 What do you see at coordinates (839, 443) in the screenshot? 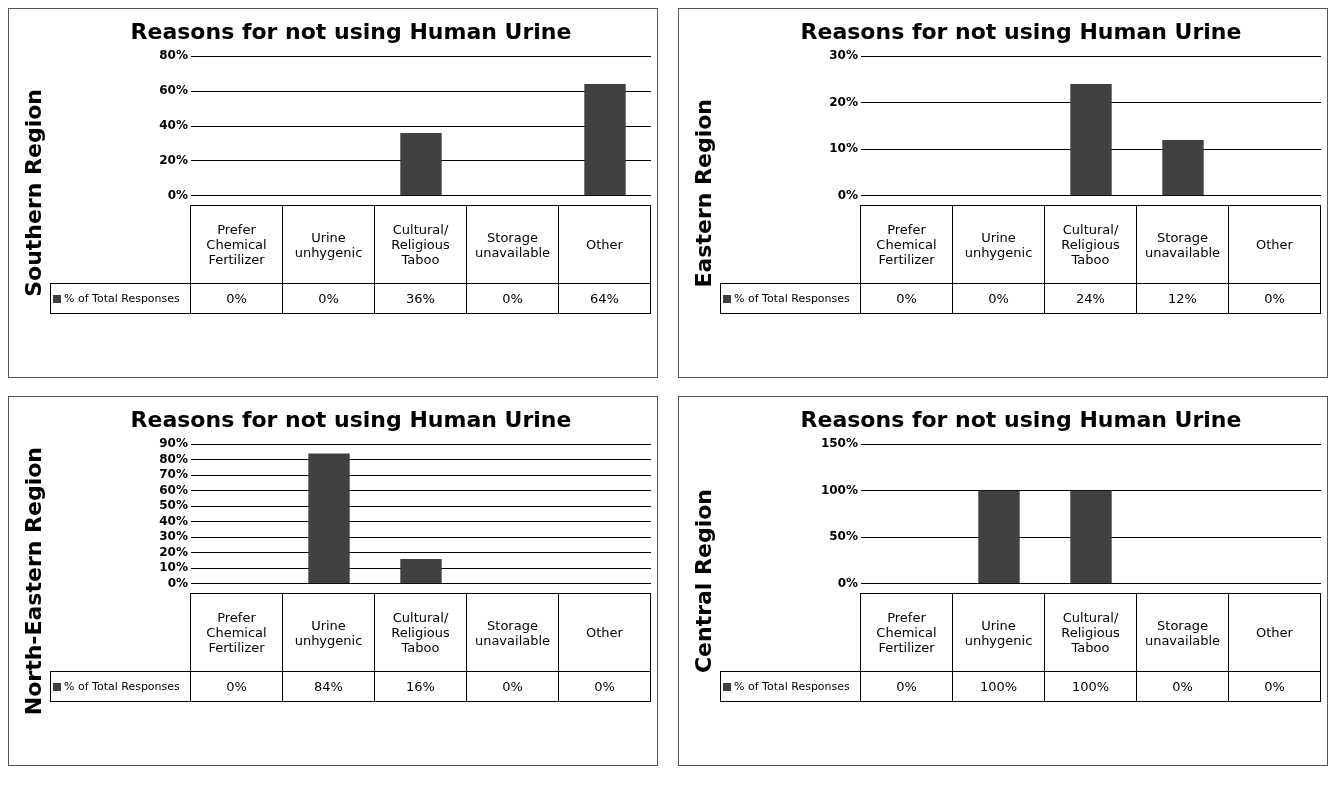
I see `y-tick-label: 150%` at bounding box center [839, 443].